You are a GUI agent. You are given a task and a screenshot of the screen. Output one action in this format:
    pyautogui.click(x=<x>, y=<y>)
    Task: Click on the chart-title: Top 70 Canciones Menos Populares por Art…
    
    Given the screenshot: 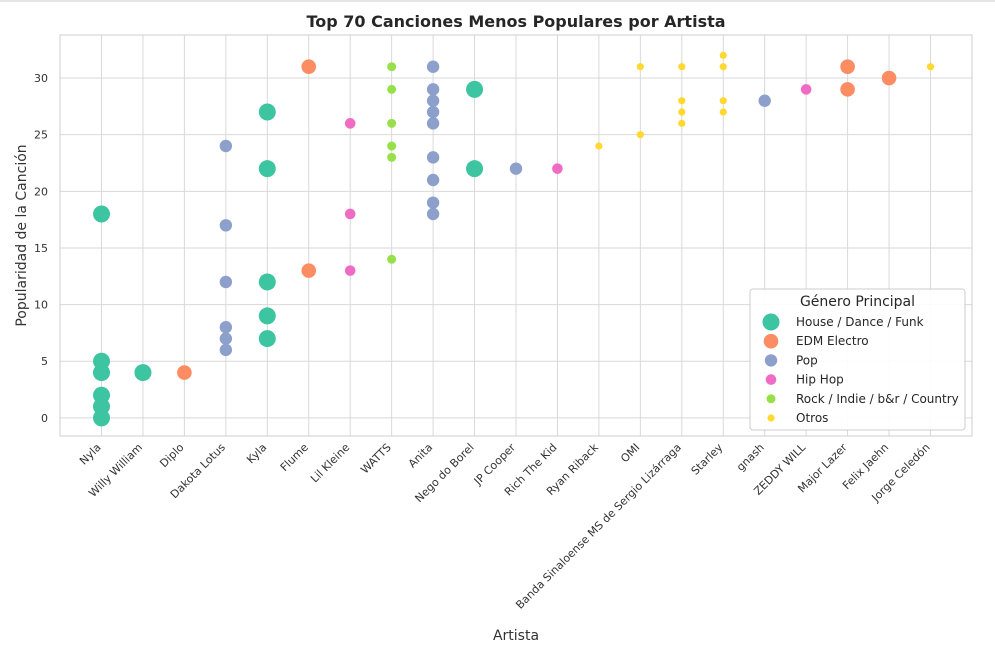 What is the action you would take?
    pyautogui.click(x=515, y=21)
    